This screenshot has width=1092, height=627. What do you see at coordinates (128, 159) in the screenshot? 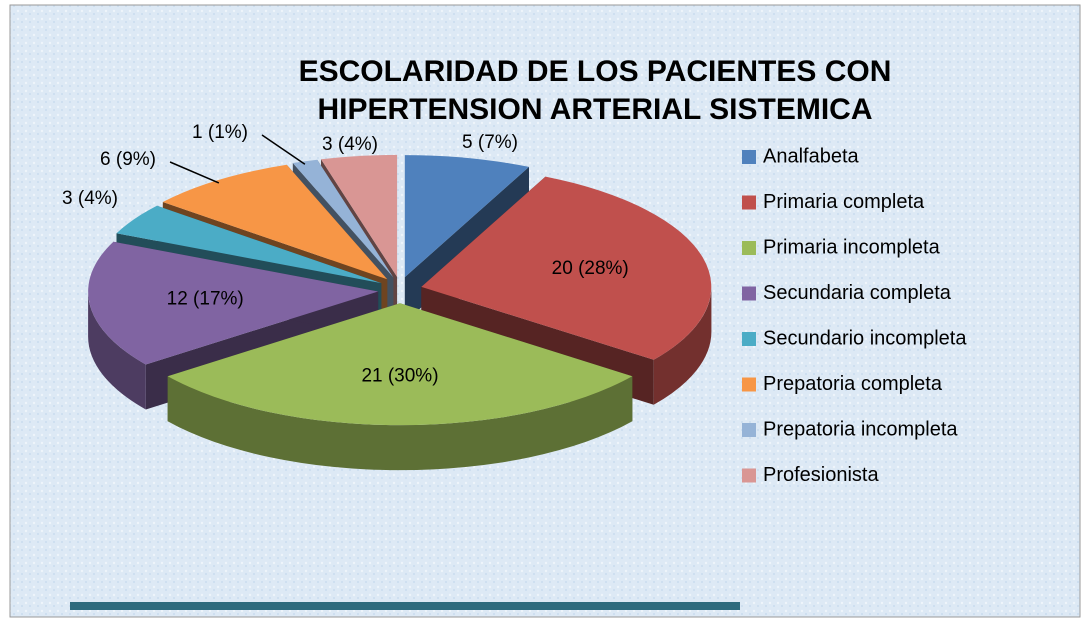
I see `data-label: 6 (9%)` at bounding box center [128, 159].